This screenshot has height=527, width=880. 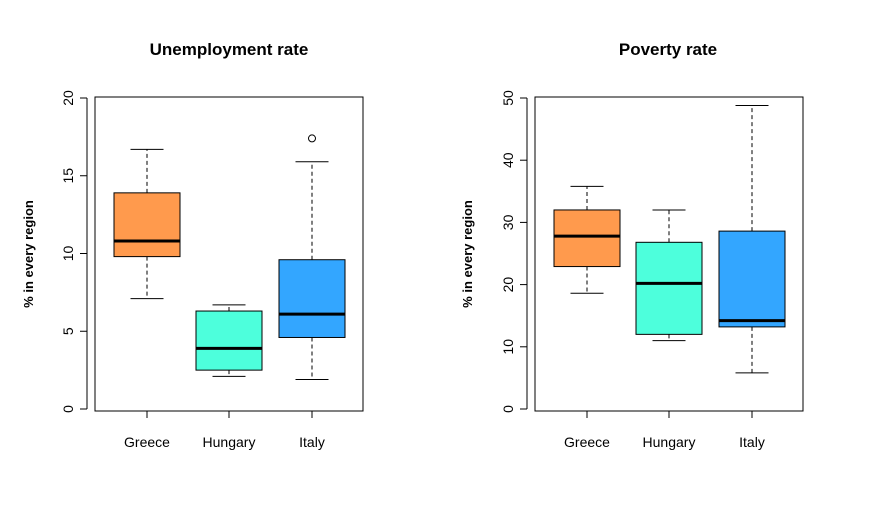 I want to click on outlier-point, so click(x=312, y=138).